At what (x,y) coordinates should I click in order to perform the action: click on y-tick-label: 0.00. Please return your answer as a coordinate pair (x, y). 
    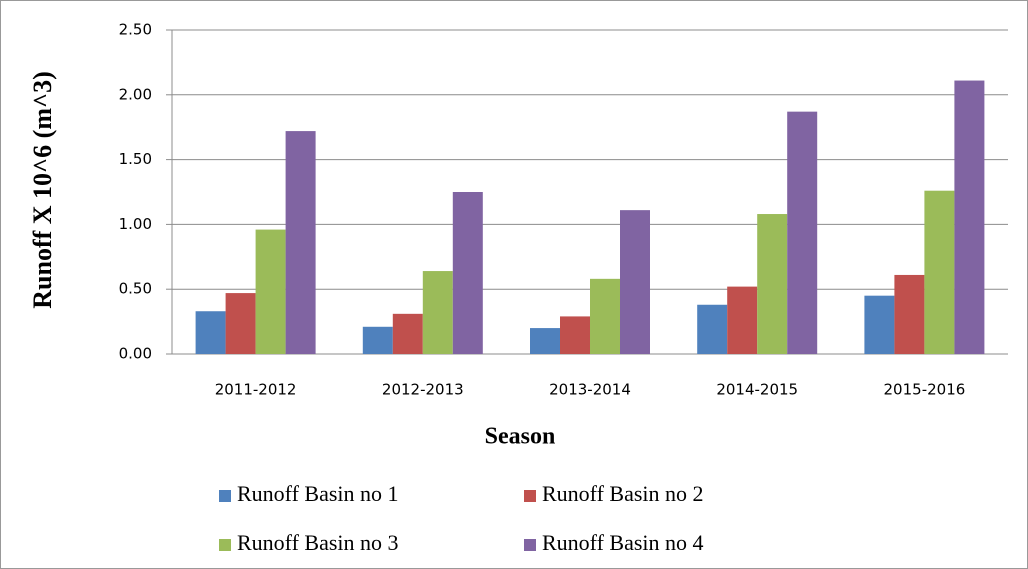
    Looking at the image, I should click on (135, 354).